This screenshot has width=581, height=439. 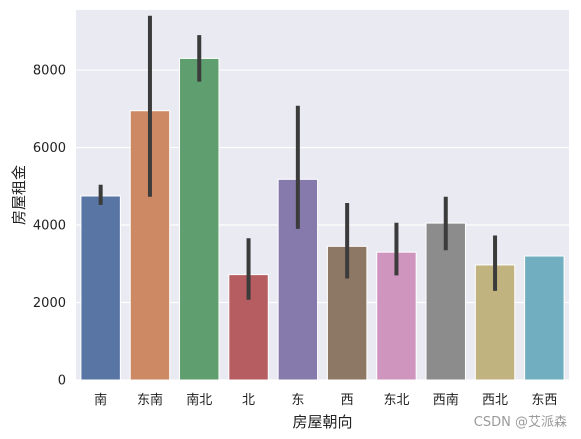 What do you see at coordinates (544, 400) in the screenshot?
I see `x-tick-label: 东西` at bounding box center [544, 400].